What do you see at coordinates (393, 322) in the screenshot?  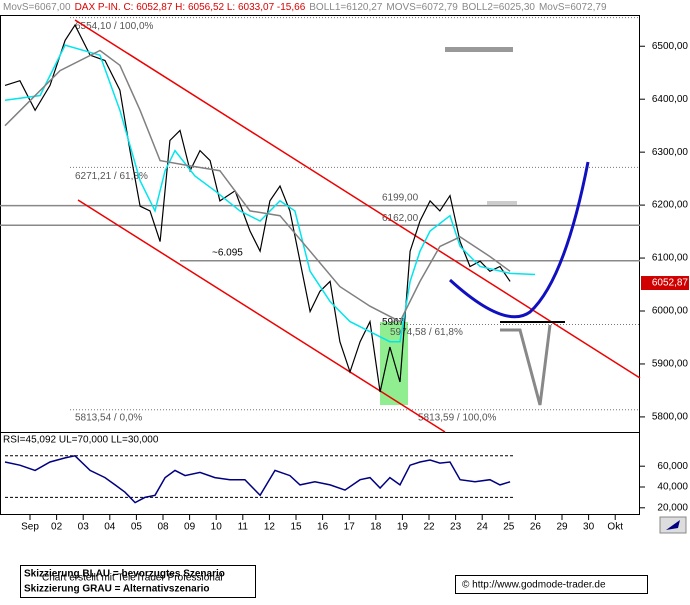 I see `level-label: 5967` at bounding box center [393, 322].